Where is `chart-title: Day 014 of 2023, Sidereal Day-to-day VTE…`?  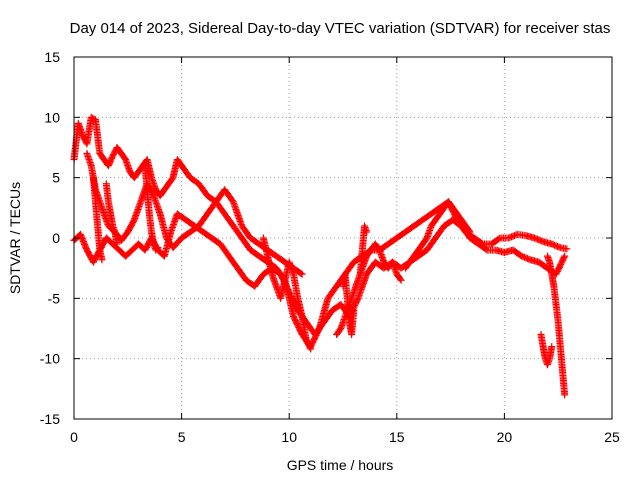
chart-title: Day 014 of 2023, Sidereal Day-to-day VTE… is located at coordinates (340, 28).